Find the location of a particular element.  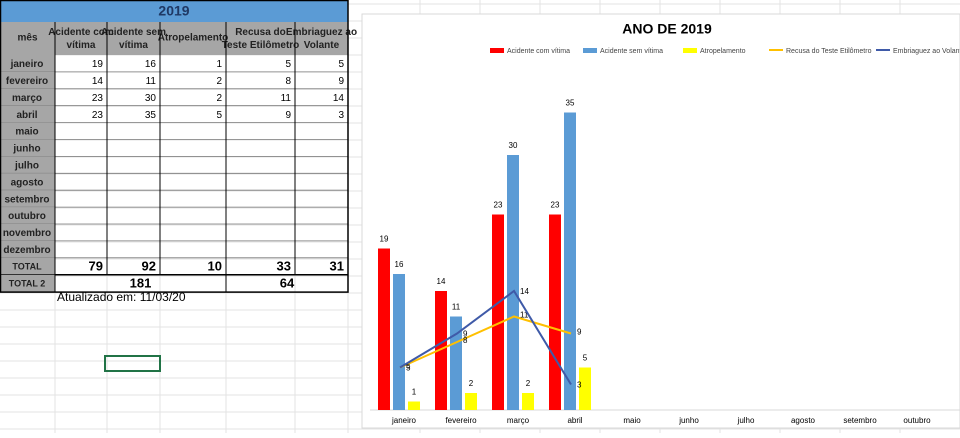

x-tick-label: maio is located at coordinates (632, 420).